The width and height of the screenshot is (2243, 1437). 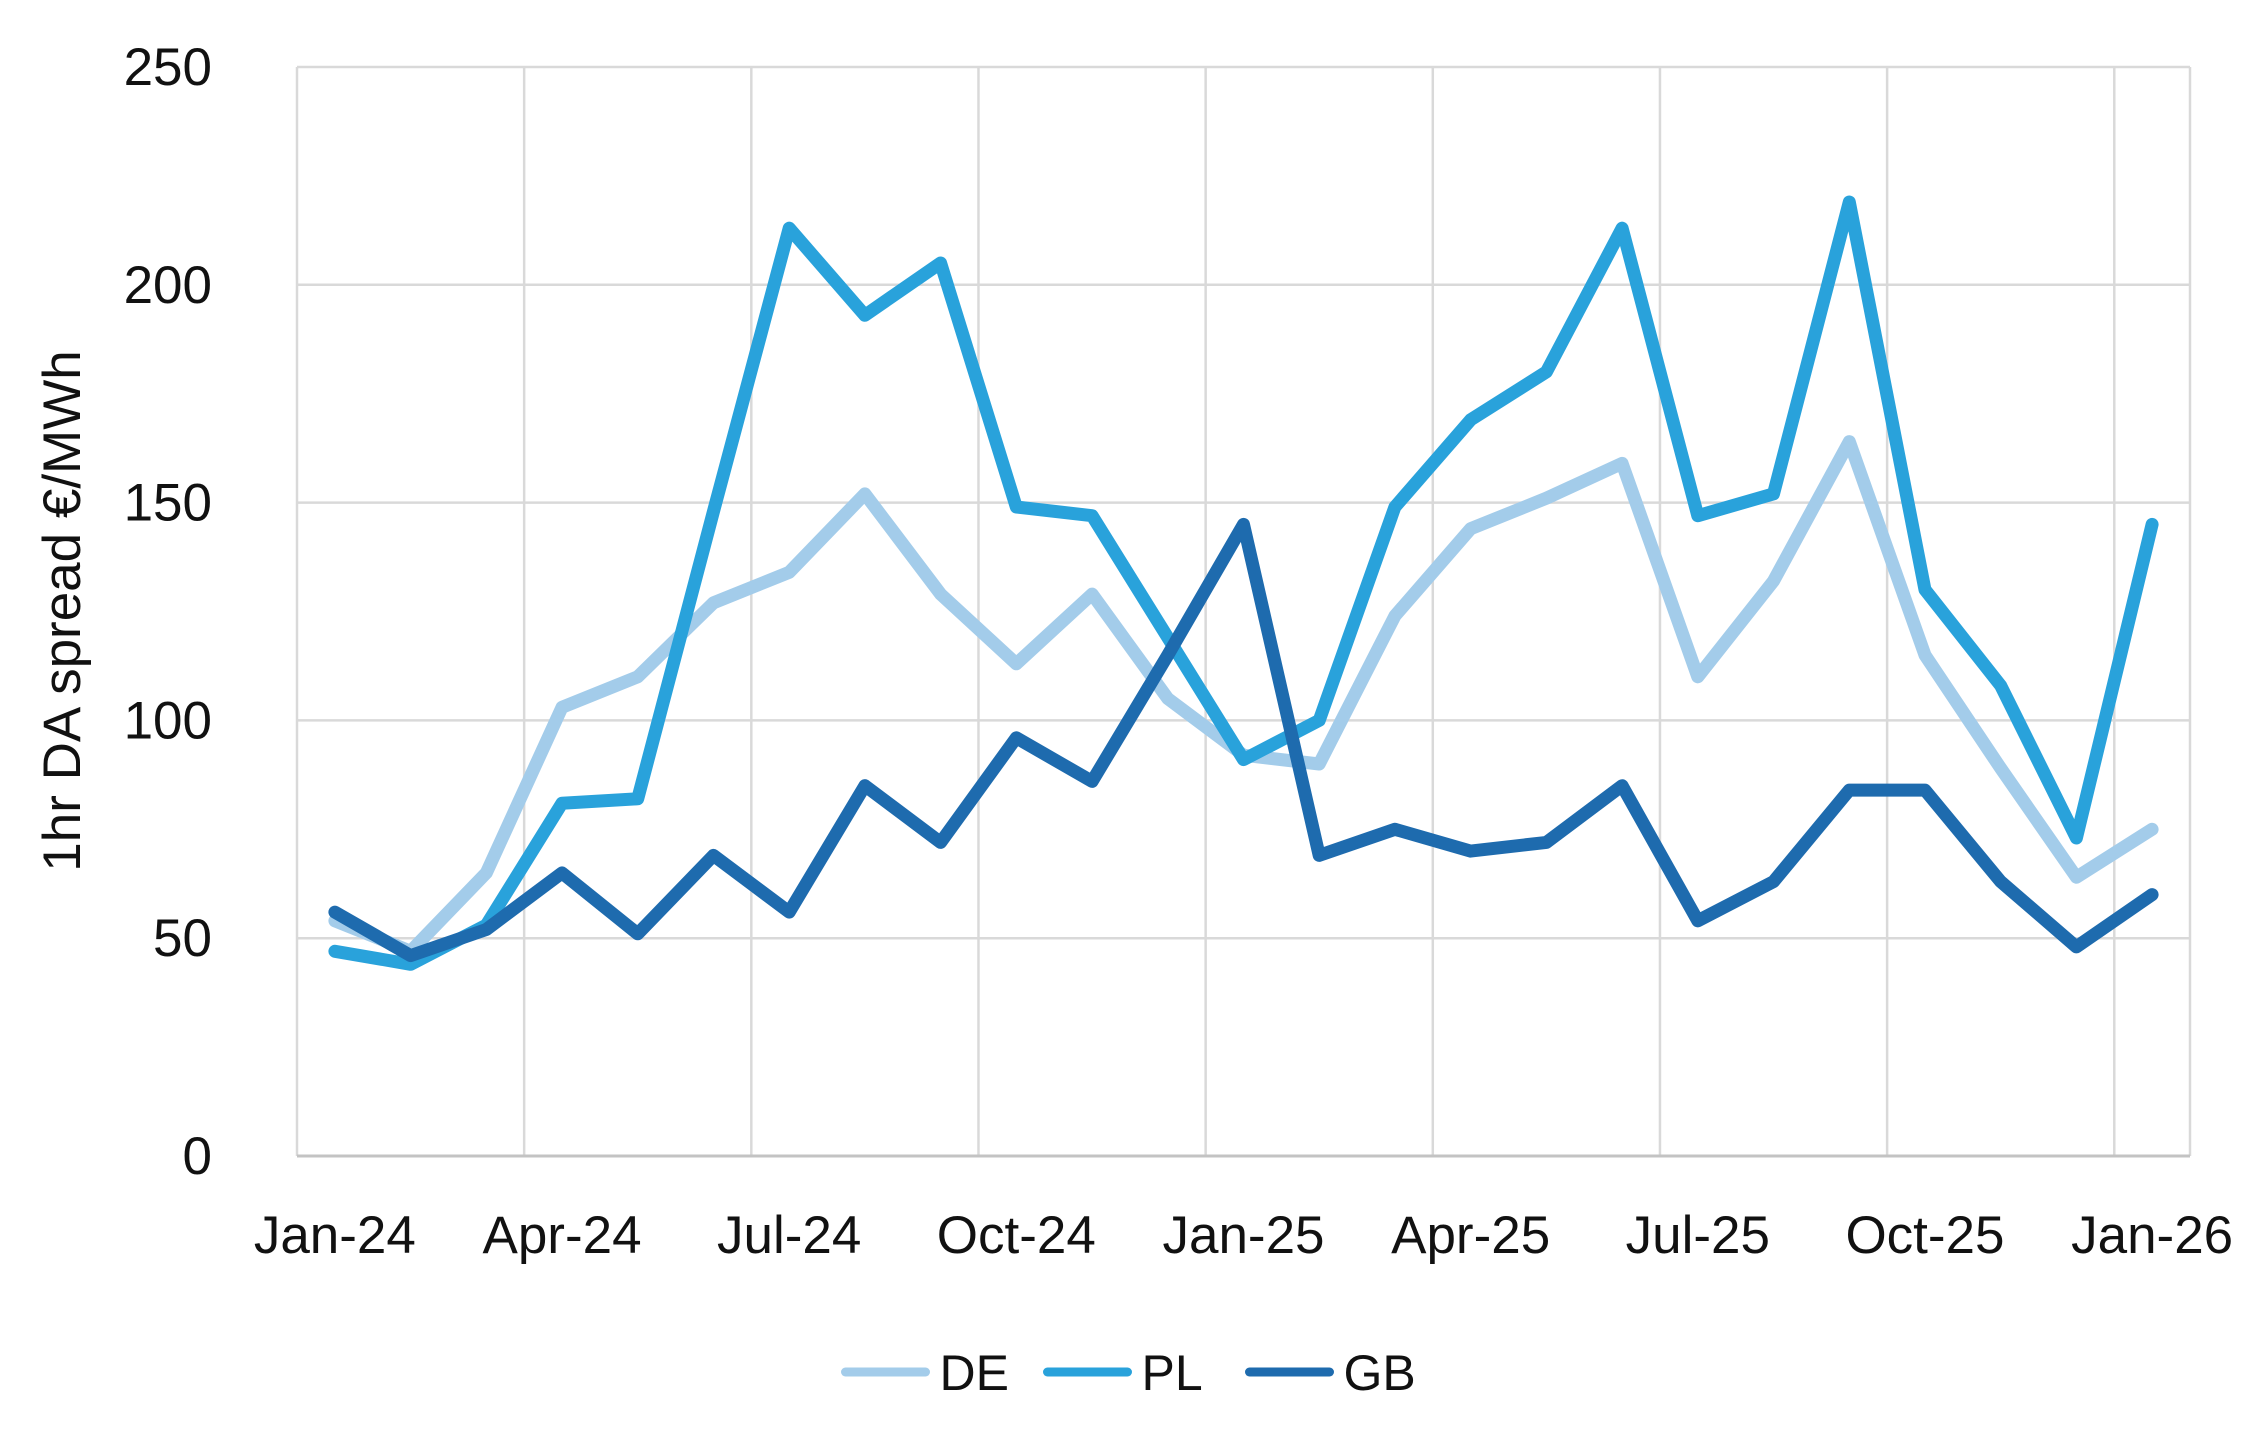 I want to click on x-tick-label: Oct-25, so click(x=1924, y=1235).